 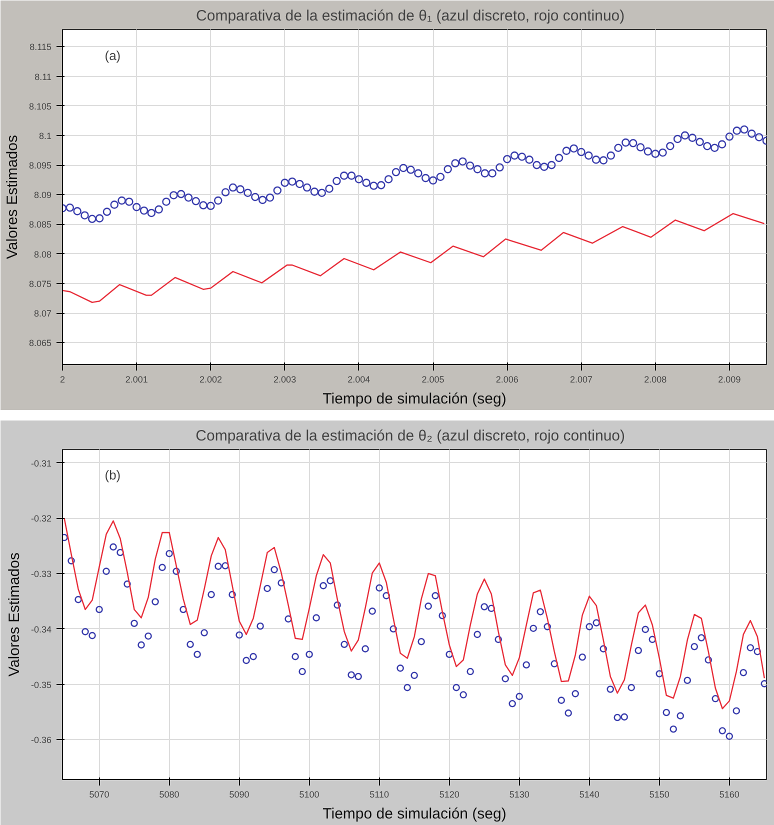 I want to click on x-tick-label: 2.001, so click(x=136, y=379).